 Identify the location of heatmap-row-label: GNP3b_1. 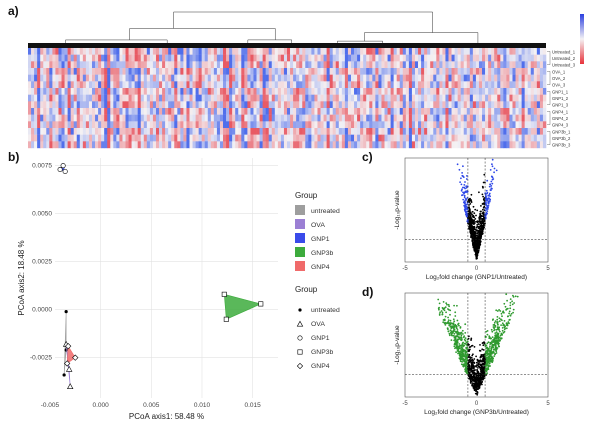
(561, 131).